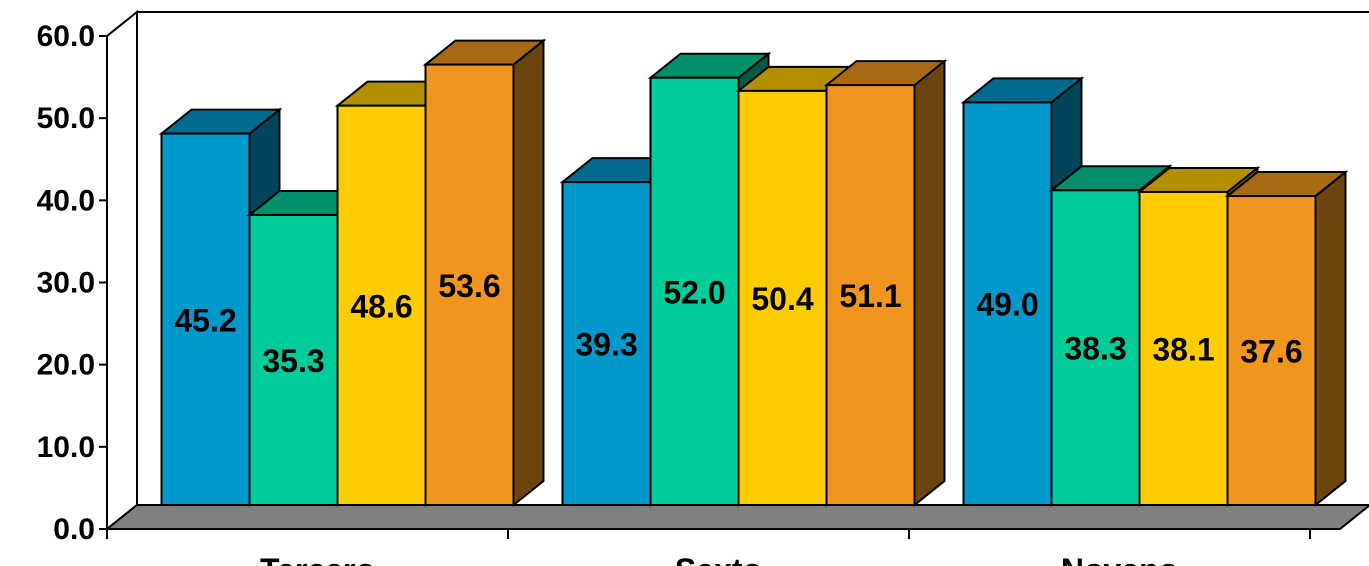 Image resolution: width=1369 pixels, height=566 pixels. What do you see at coordinates (66, 200) in the screenshot?
I see `y-tick-label: 40.0` at bounding box center [66, 200].